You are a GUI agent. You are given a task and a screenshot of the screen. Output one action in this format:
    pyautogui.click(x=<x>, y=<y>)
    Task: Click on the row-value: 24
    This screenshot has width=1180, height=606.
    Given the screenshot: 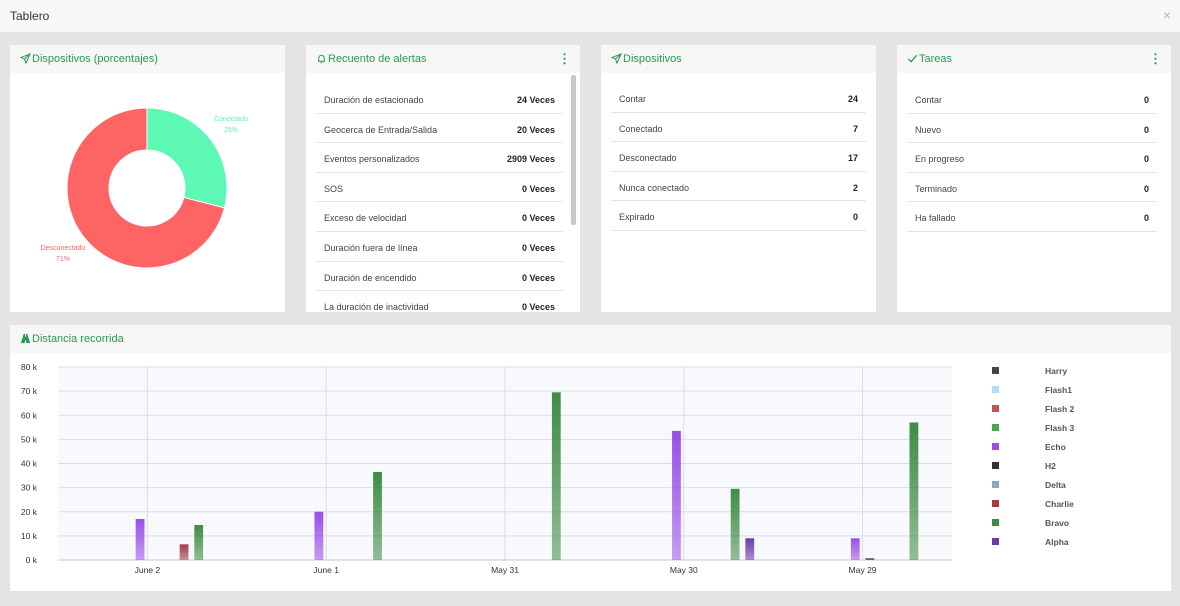 What is the action you would take?
    pyautogui.click(x=852, y=99)
    